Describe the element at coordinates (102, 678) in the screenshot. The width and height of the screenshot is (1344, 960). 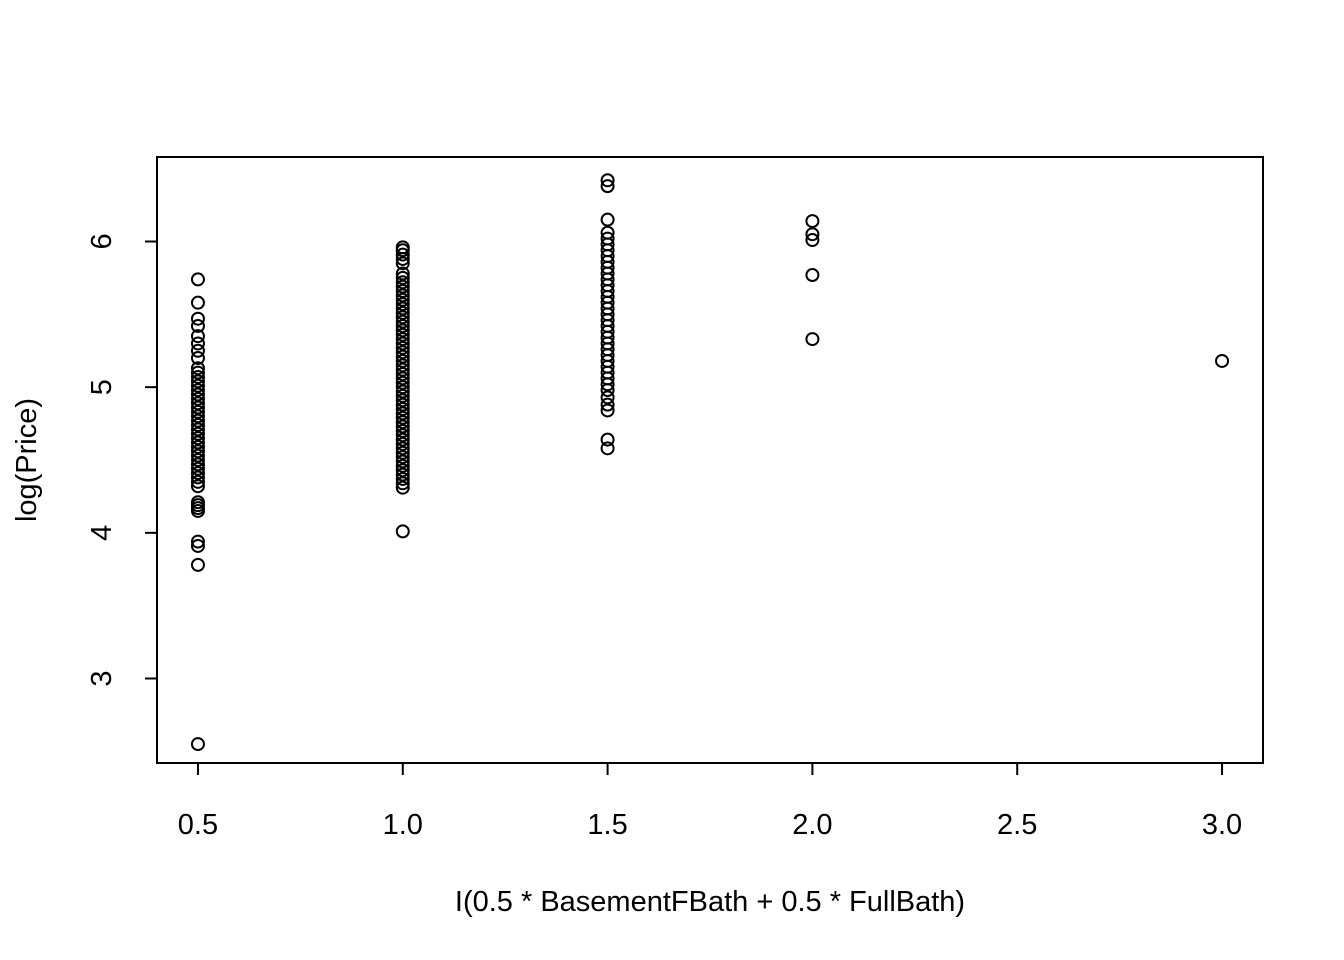
I see `y-tick-label: 3` at that location.